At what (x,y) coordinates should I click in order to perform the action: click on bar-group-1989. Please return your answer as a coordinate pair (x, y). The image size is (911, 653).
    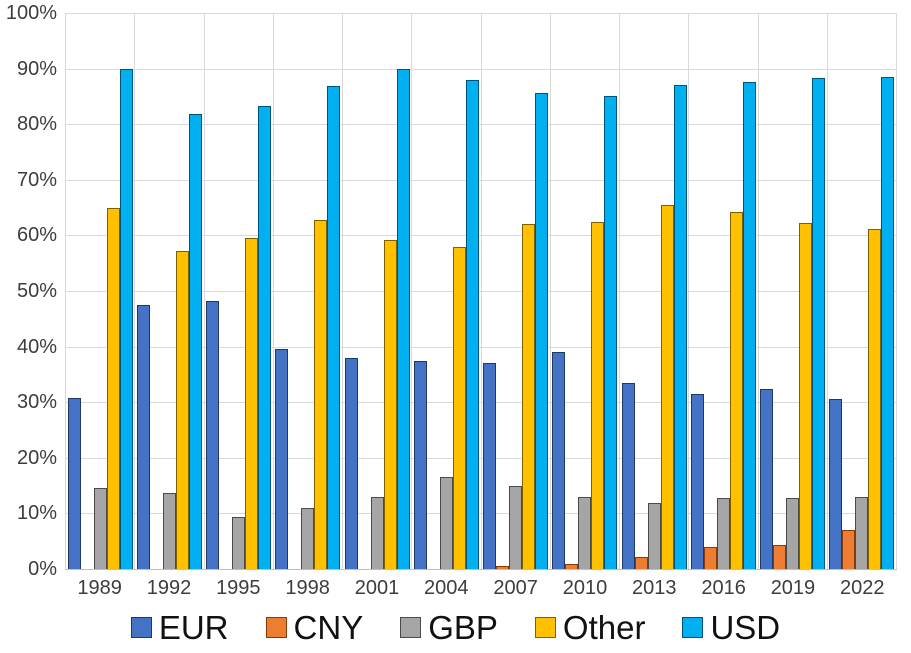
    Looking at the image, I should click on (100, 291).